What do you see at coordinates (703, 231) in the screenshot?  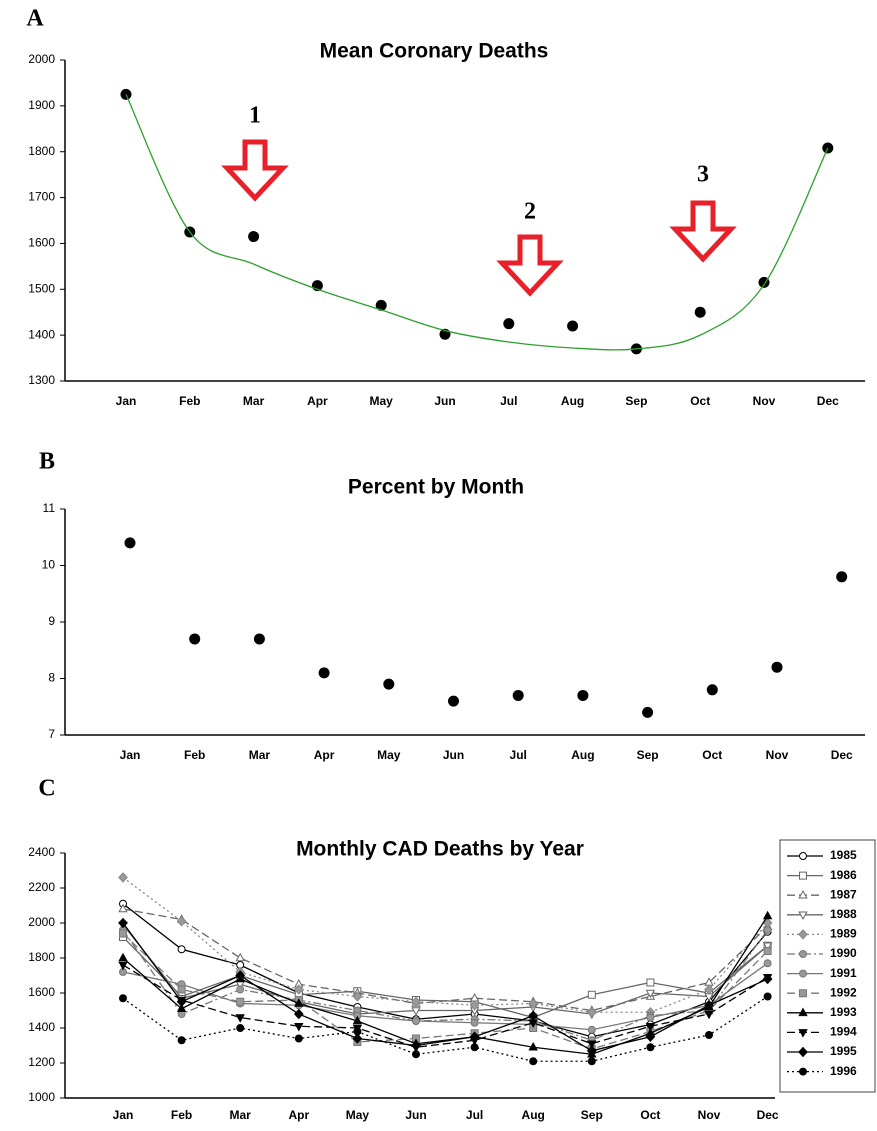 I see `arrow` at bounding box center [703, 231].